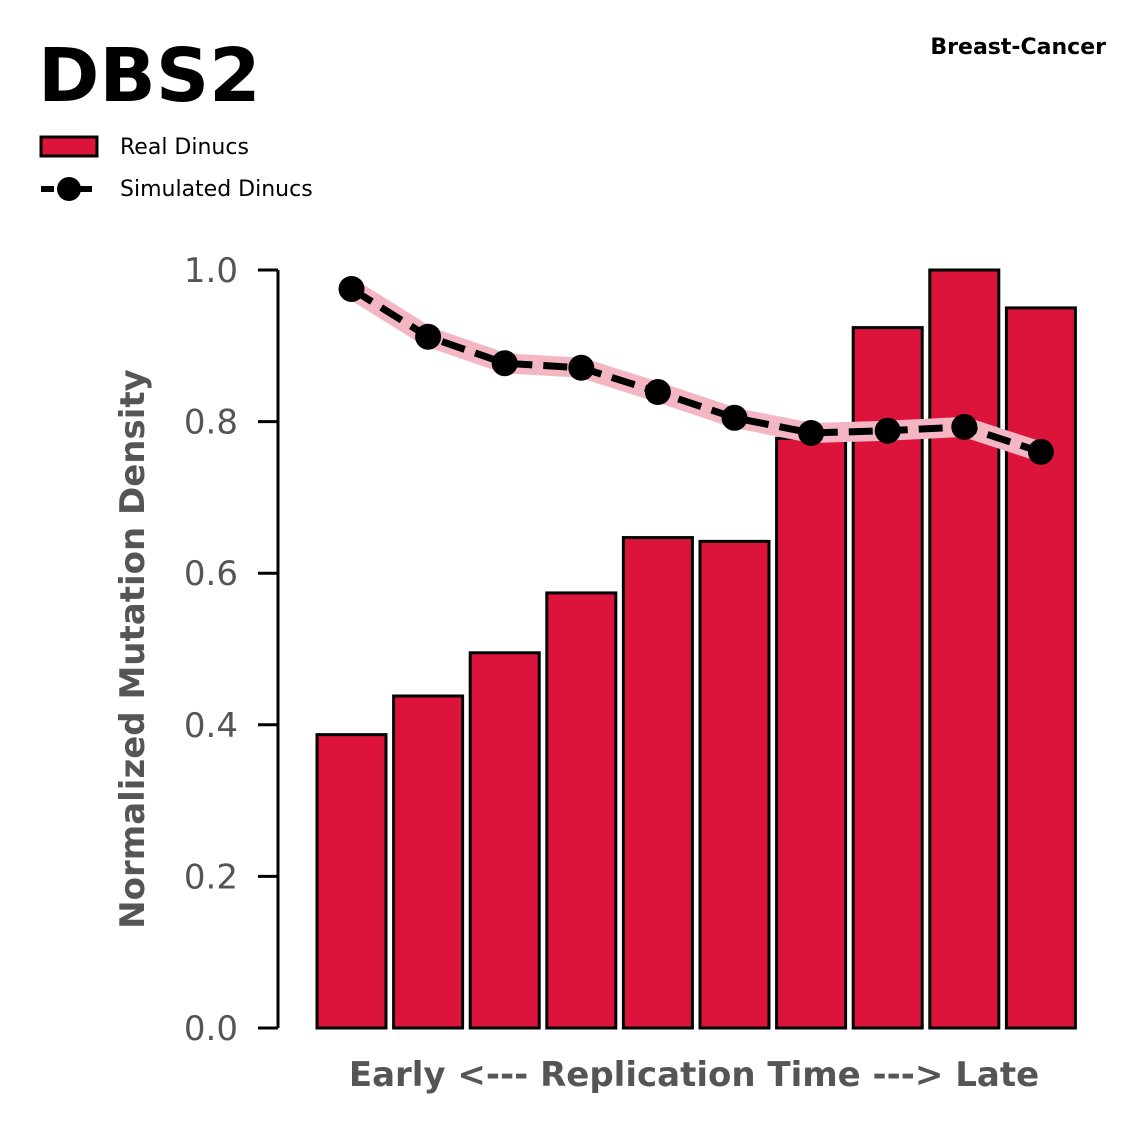 The width and height of the screenshot is (1147, 1125). Describe the element at coordinates (211, 726) in the screenshot. I see `y-tick-label: 0.4` at that location.